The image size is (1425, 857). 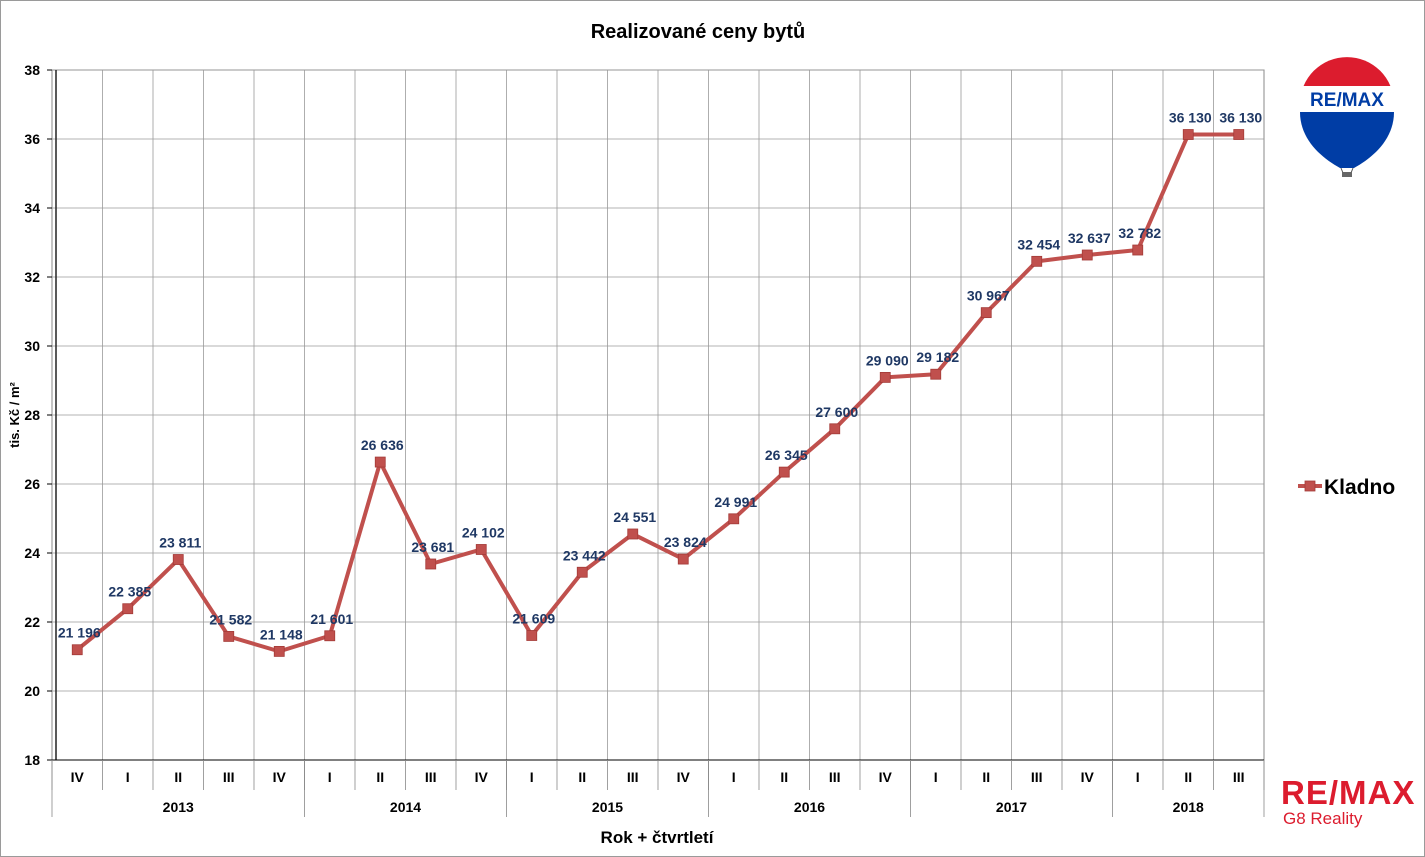 What do you see at coordinates (281, 634) in the screenshot?
I see `data-label: 21 148` at bounding box center [281, 634].